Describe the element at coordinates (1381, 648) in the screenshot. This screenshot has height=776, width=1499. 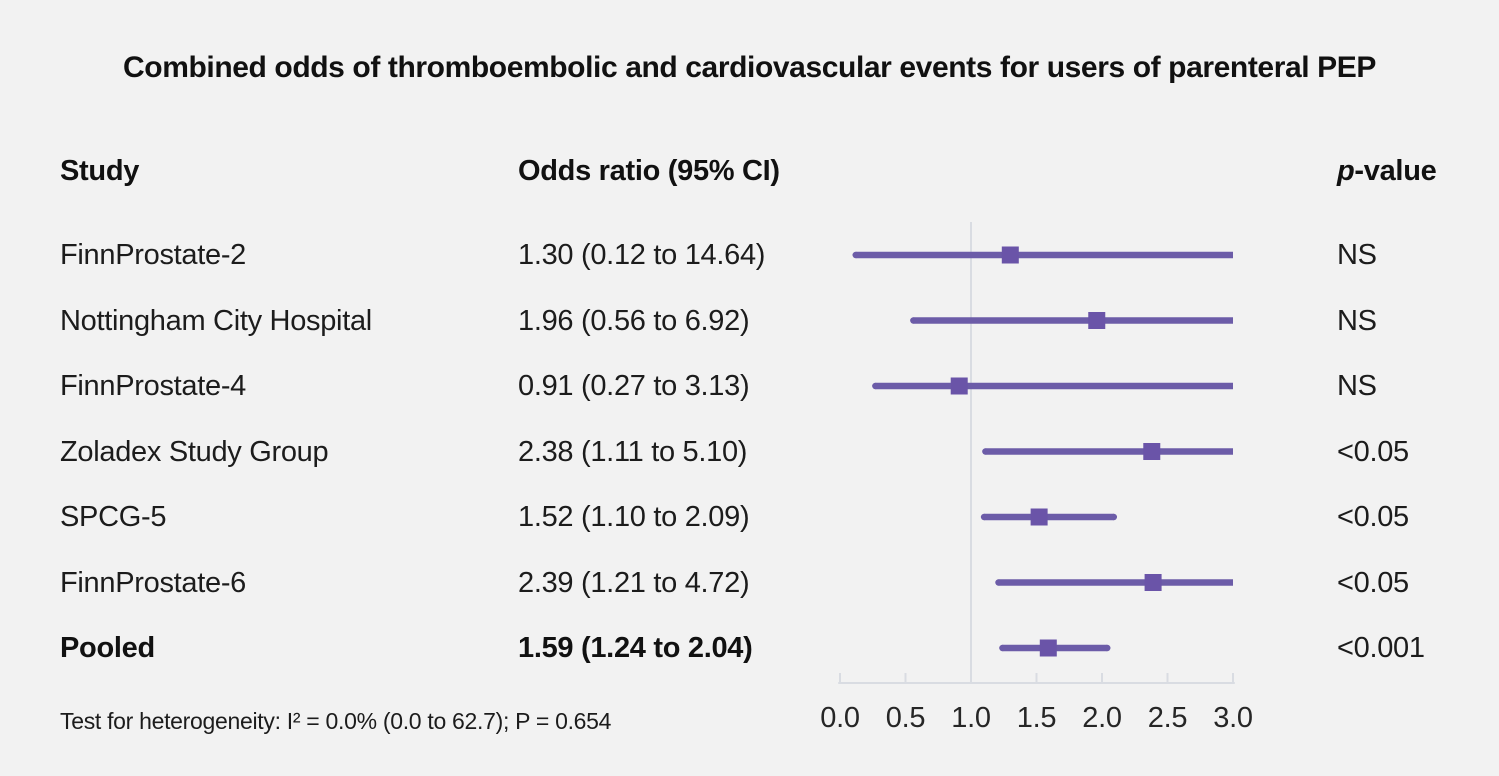
I see `p-value: <0.001` at that location.